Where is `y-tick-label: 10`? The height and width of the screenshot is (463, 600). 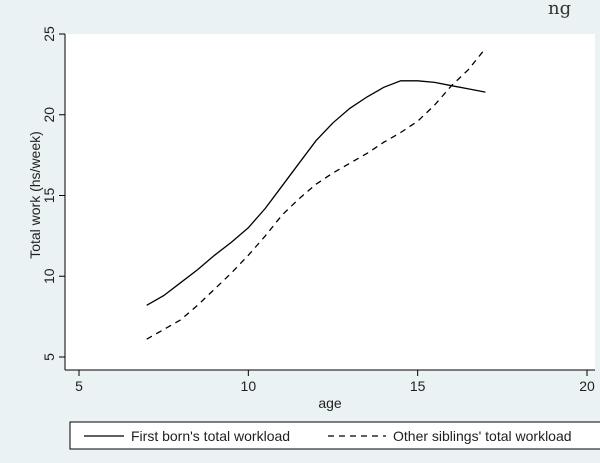 y-tick-label: 10 is located at coordinates (49, 276).